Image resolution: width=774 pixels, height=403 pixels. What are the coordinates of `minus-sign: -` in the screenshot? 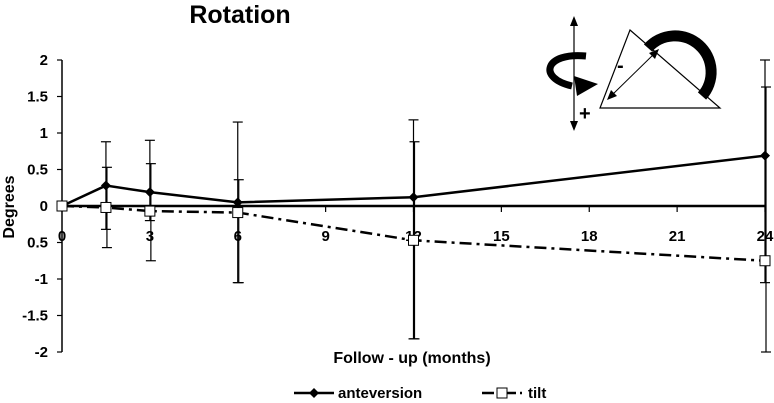 It's located at (620, 66).